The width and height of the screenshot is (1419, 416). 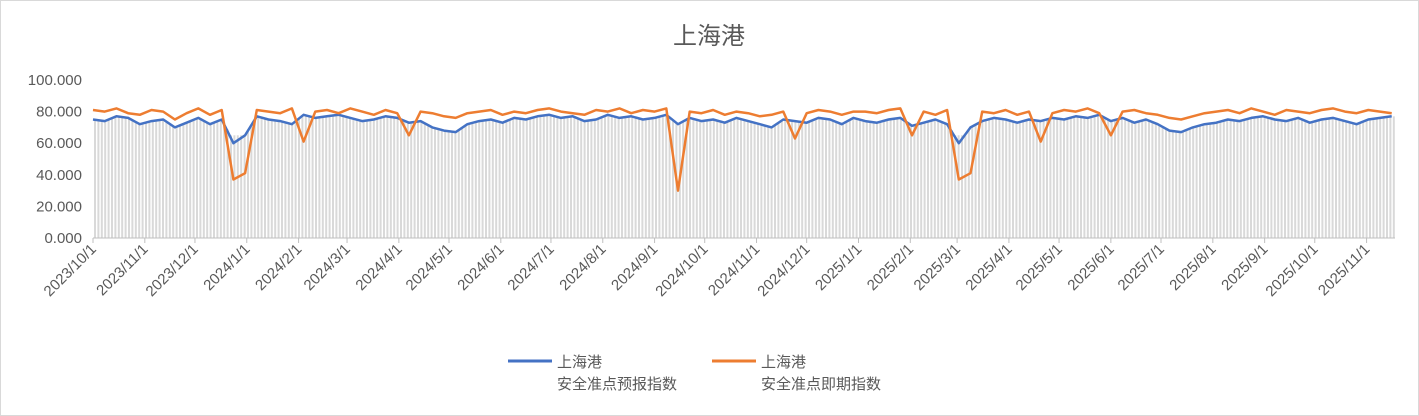 What do you see at coordinates (796, 373) in the screenshot?
I see `legend-item-current: 上海港 安全准点即期指数` at bounding box center [796, 373].